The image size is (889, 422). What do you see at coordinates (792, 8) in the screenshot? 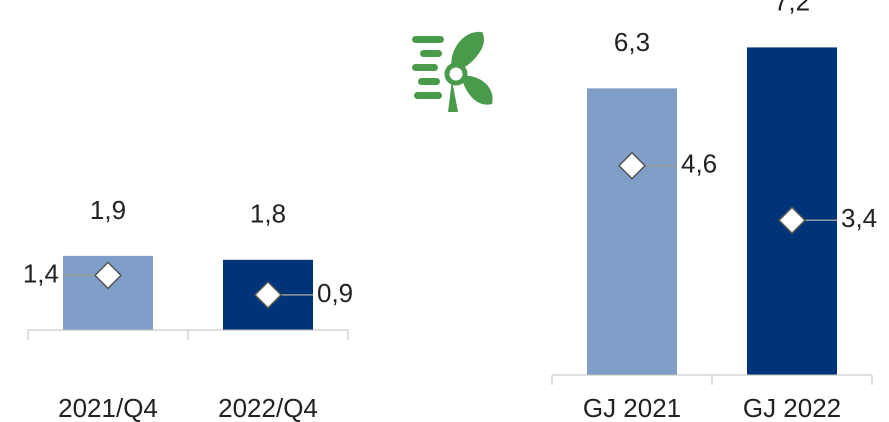
I see `bar-value-label: 7,2` at bounding box center [792, 8].